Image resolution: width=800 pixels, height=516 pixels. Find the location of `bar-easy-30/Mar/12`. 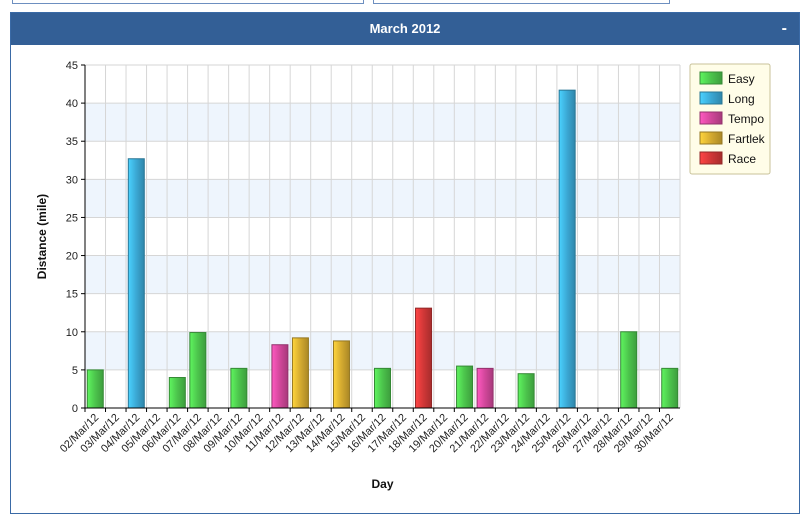

bar-easy-30/Mar/12 is located at coordinates (670, 388).